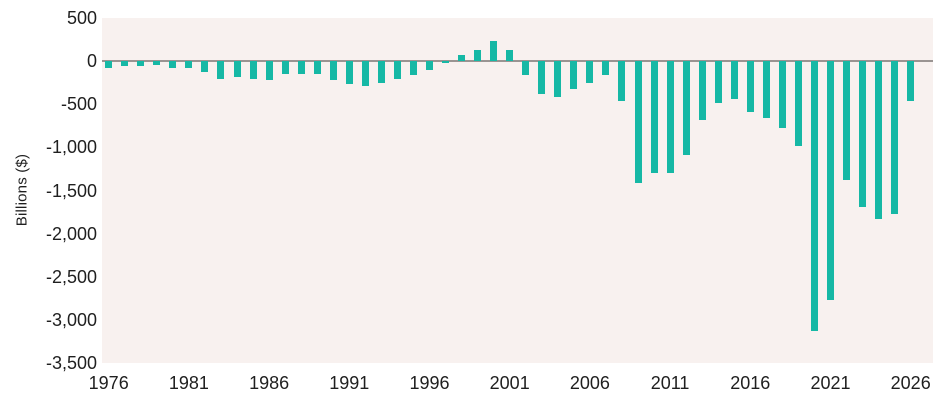  What do you see at coordinates (71, 276) in the screenshot?
I see `y-tick-label: -2,500` at bounding box center [71, 276].